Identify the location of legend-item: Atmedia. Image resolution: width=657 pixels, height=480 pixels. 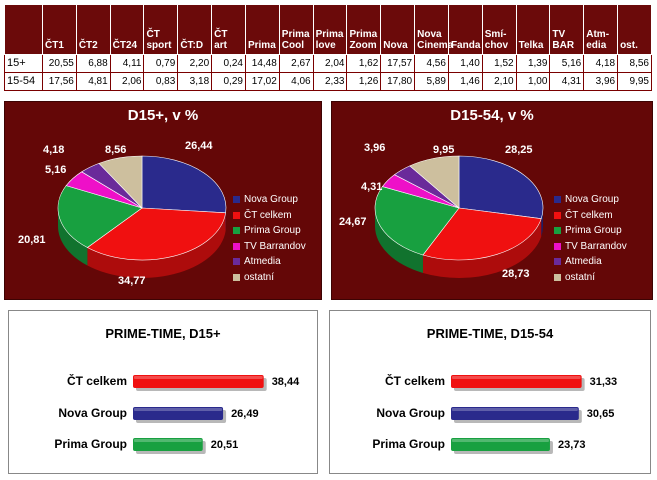
(269, 262).